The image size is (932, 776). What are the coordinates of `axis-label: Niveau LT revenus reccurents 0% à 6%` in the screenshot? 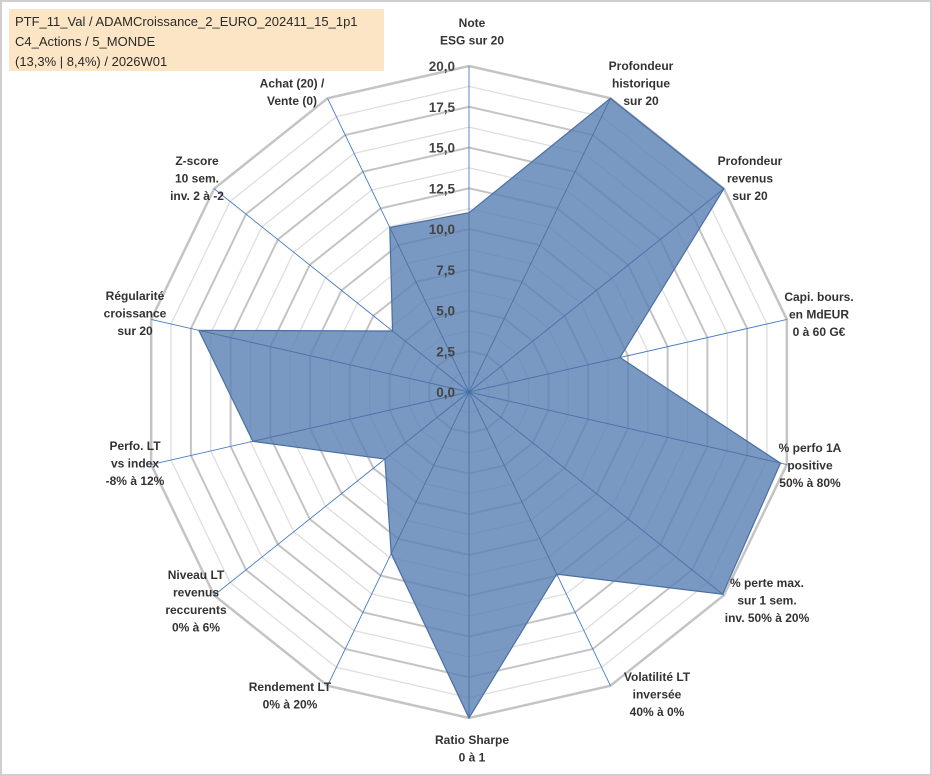 It's located at (196, 601).